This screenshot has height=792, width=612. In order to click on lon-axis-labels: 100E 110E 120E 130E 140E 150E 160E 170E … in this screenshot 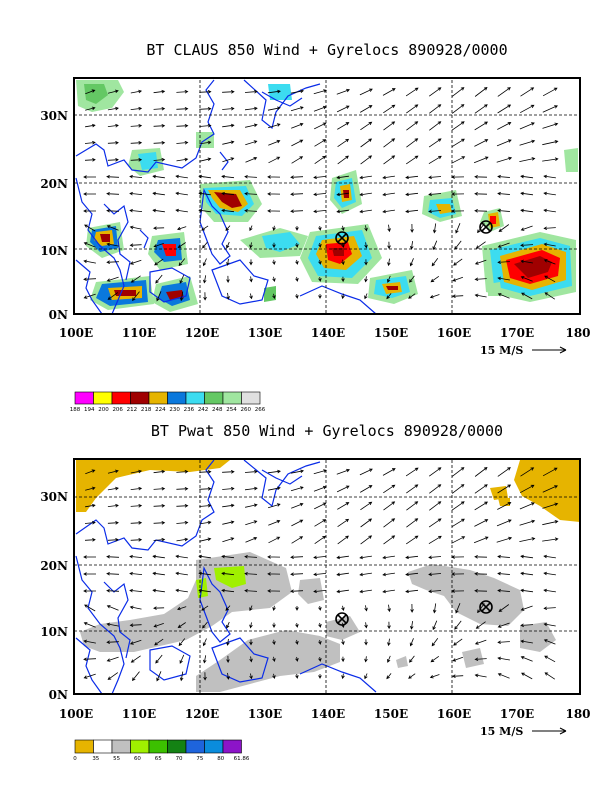, I will do `click(325, 333)`.